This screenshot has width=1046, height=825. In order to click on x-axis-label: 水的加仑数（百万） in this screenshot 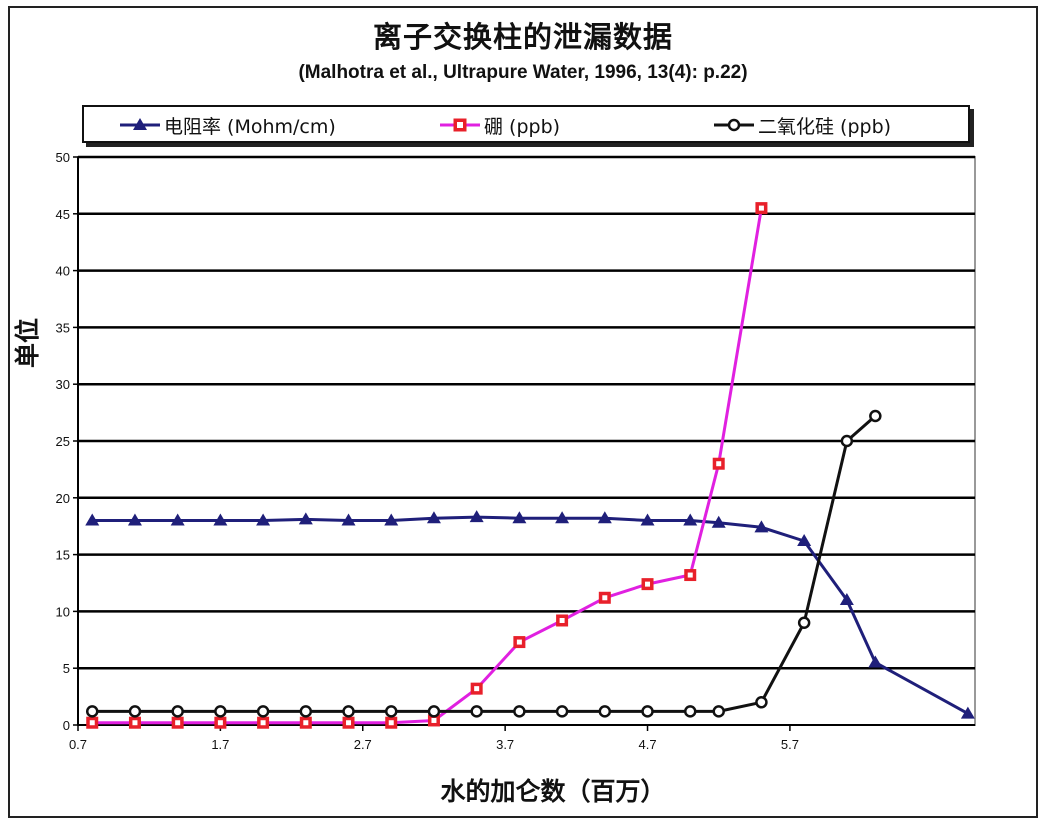, I will do `click(553, 791)`.